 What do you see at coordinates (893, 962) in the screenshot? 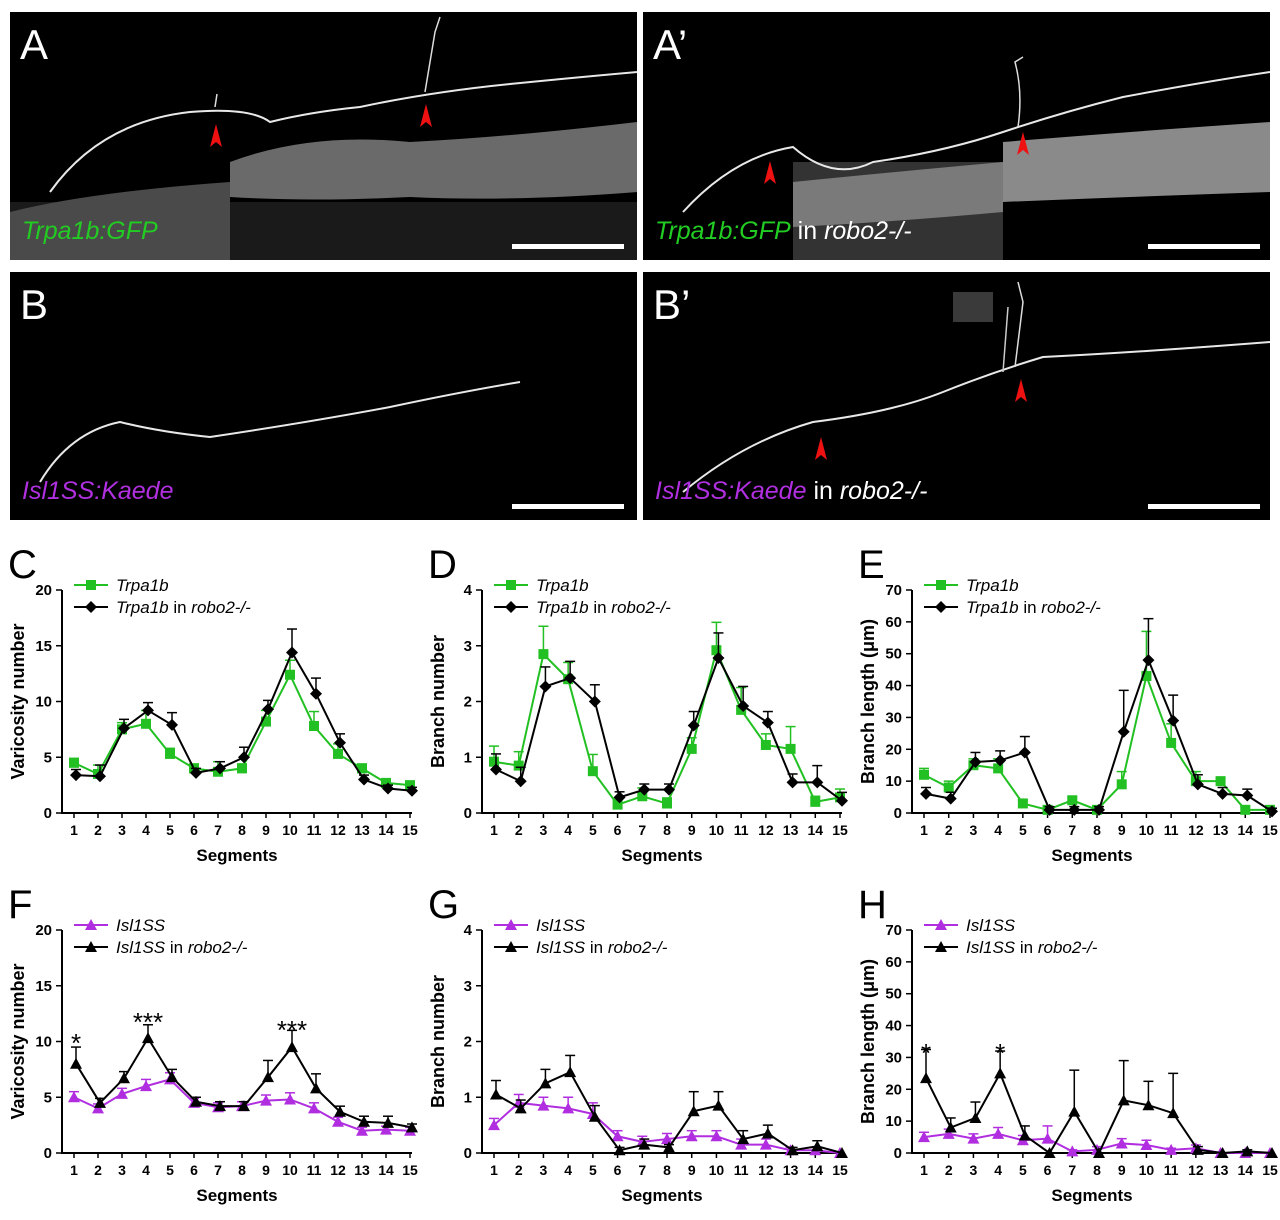
I see `y-tick-label: 60` at bounding box center [893, 962].